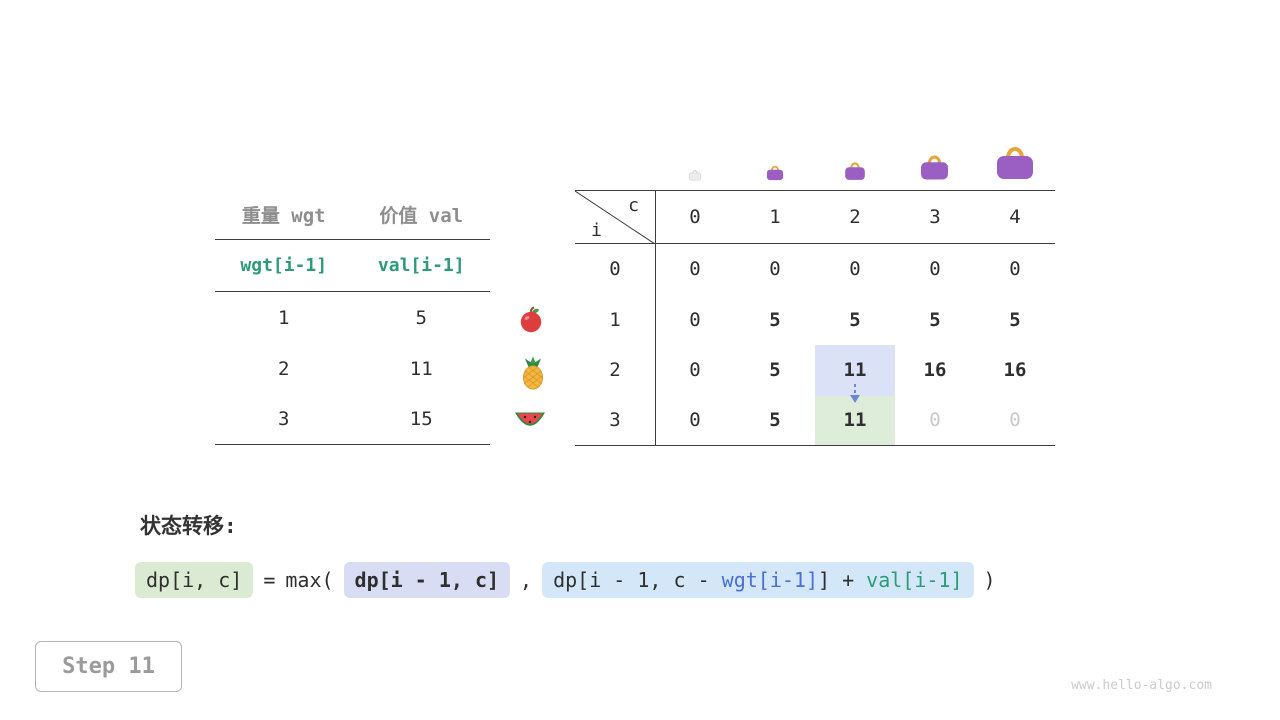 The height and width of the screenshot is (720, 1280). Describe the element at coordinates (655, 318) in the screenshot. I see `dp-table-divider` at that location.